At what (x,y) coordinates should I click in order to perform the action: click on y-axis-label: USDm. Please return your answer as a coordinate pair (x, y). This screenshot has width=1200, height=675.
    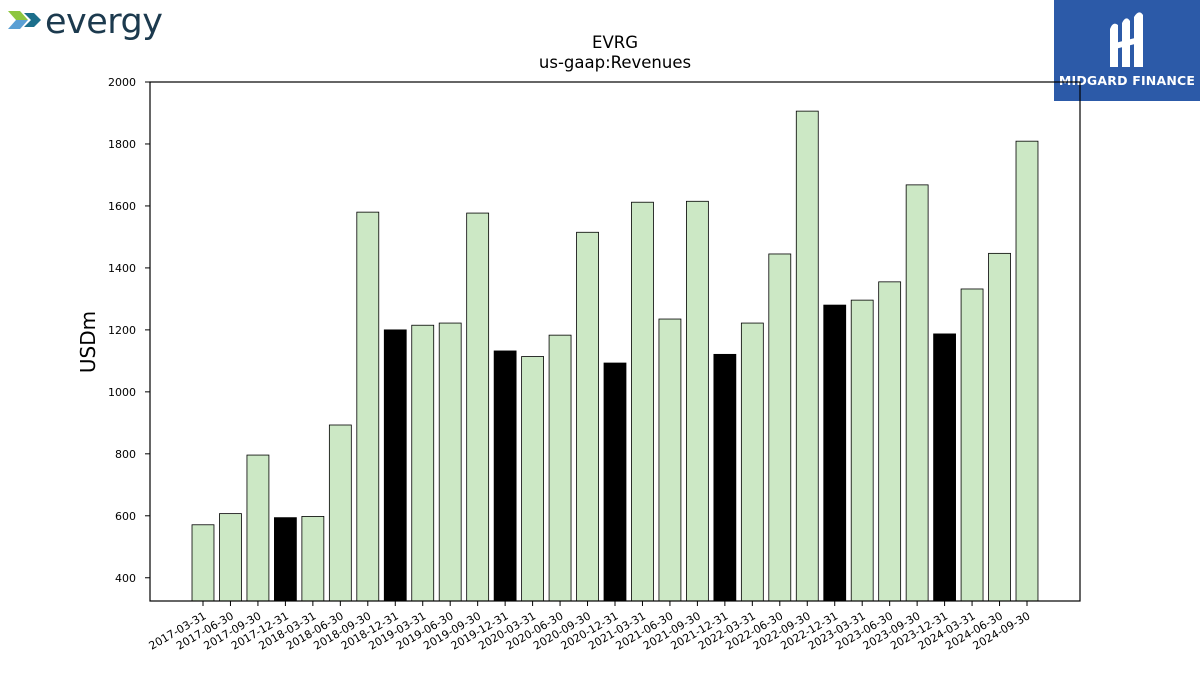
    Looking at the image, I should click on (88, 342).